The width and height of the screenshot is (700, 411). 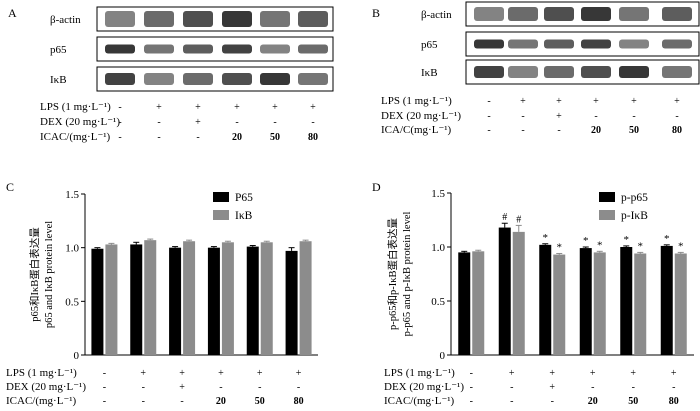 What do you see at coordinates (634, 198) in the screenshot?
I see `legend-label: p-p65` at bounding box center [634, 198].